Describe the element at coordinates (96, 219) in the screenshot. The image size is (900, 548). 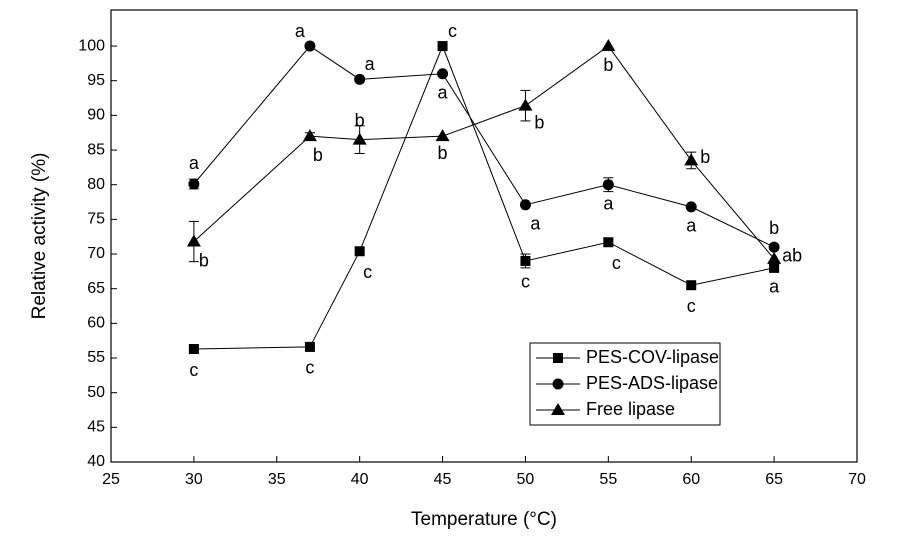
I see `y-tick-label: 75` at that location.